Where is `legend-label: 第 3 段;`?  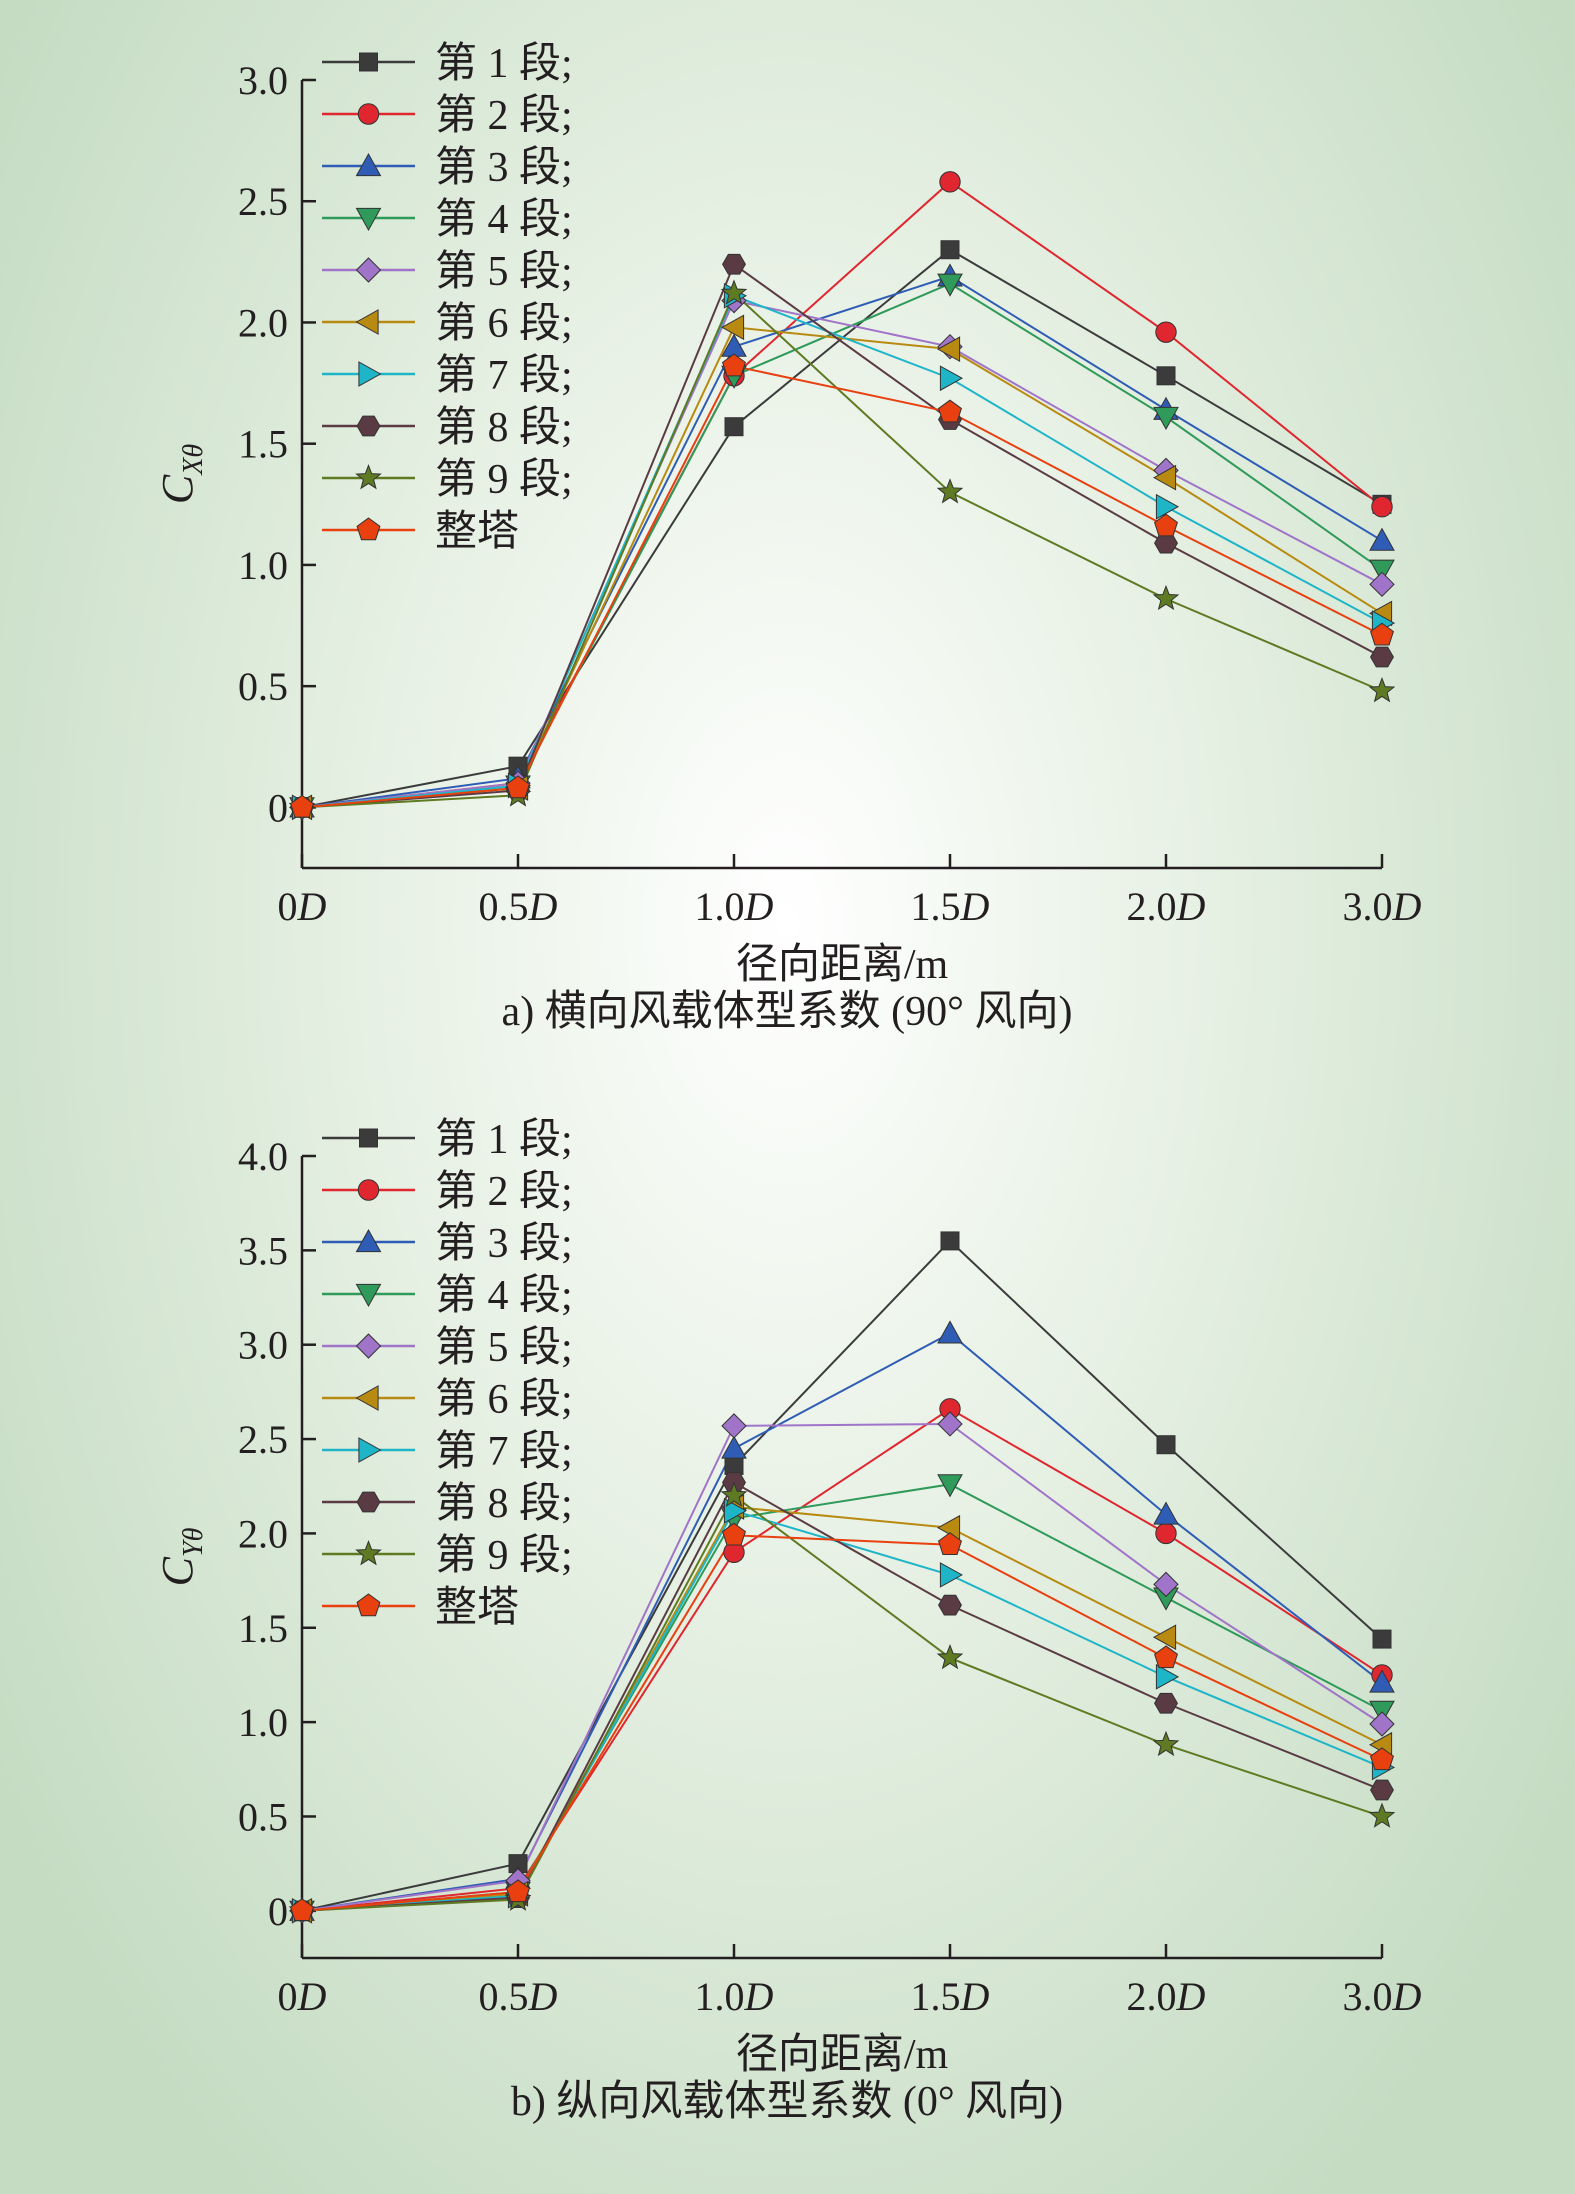
legend-label: 第 3 段; is located at coordinates (504, 168).